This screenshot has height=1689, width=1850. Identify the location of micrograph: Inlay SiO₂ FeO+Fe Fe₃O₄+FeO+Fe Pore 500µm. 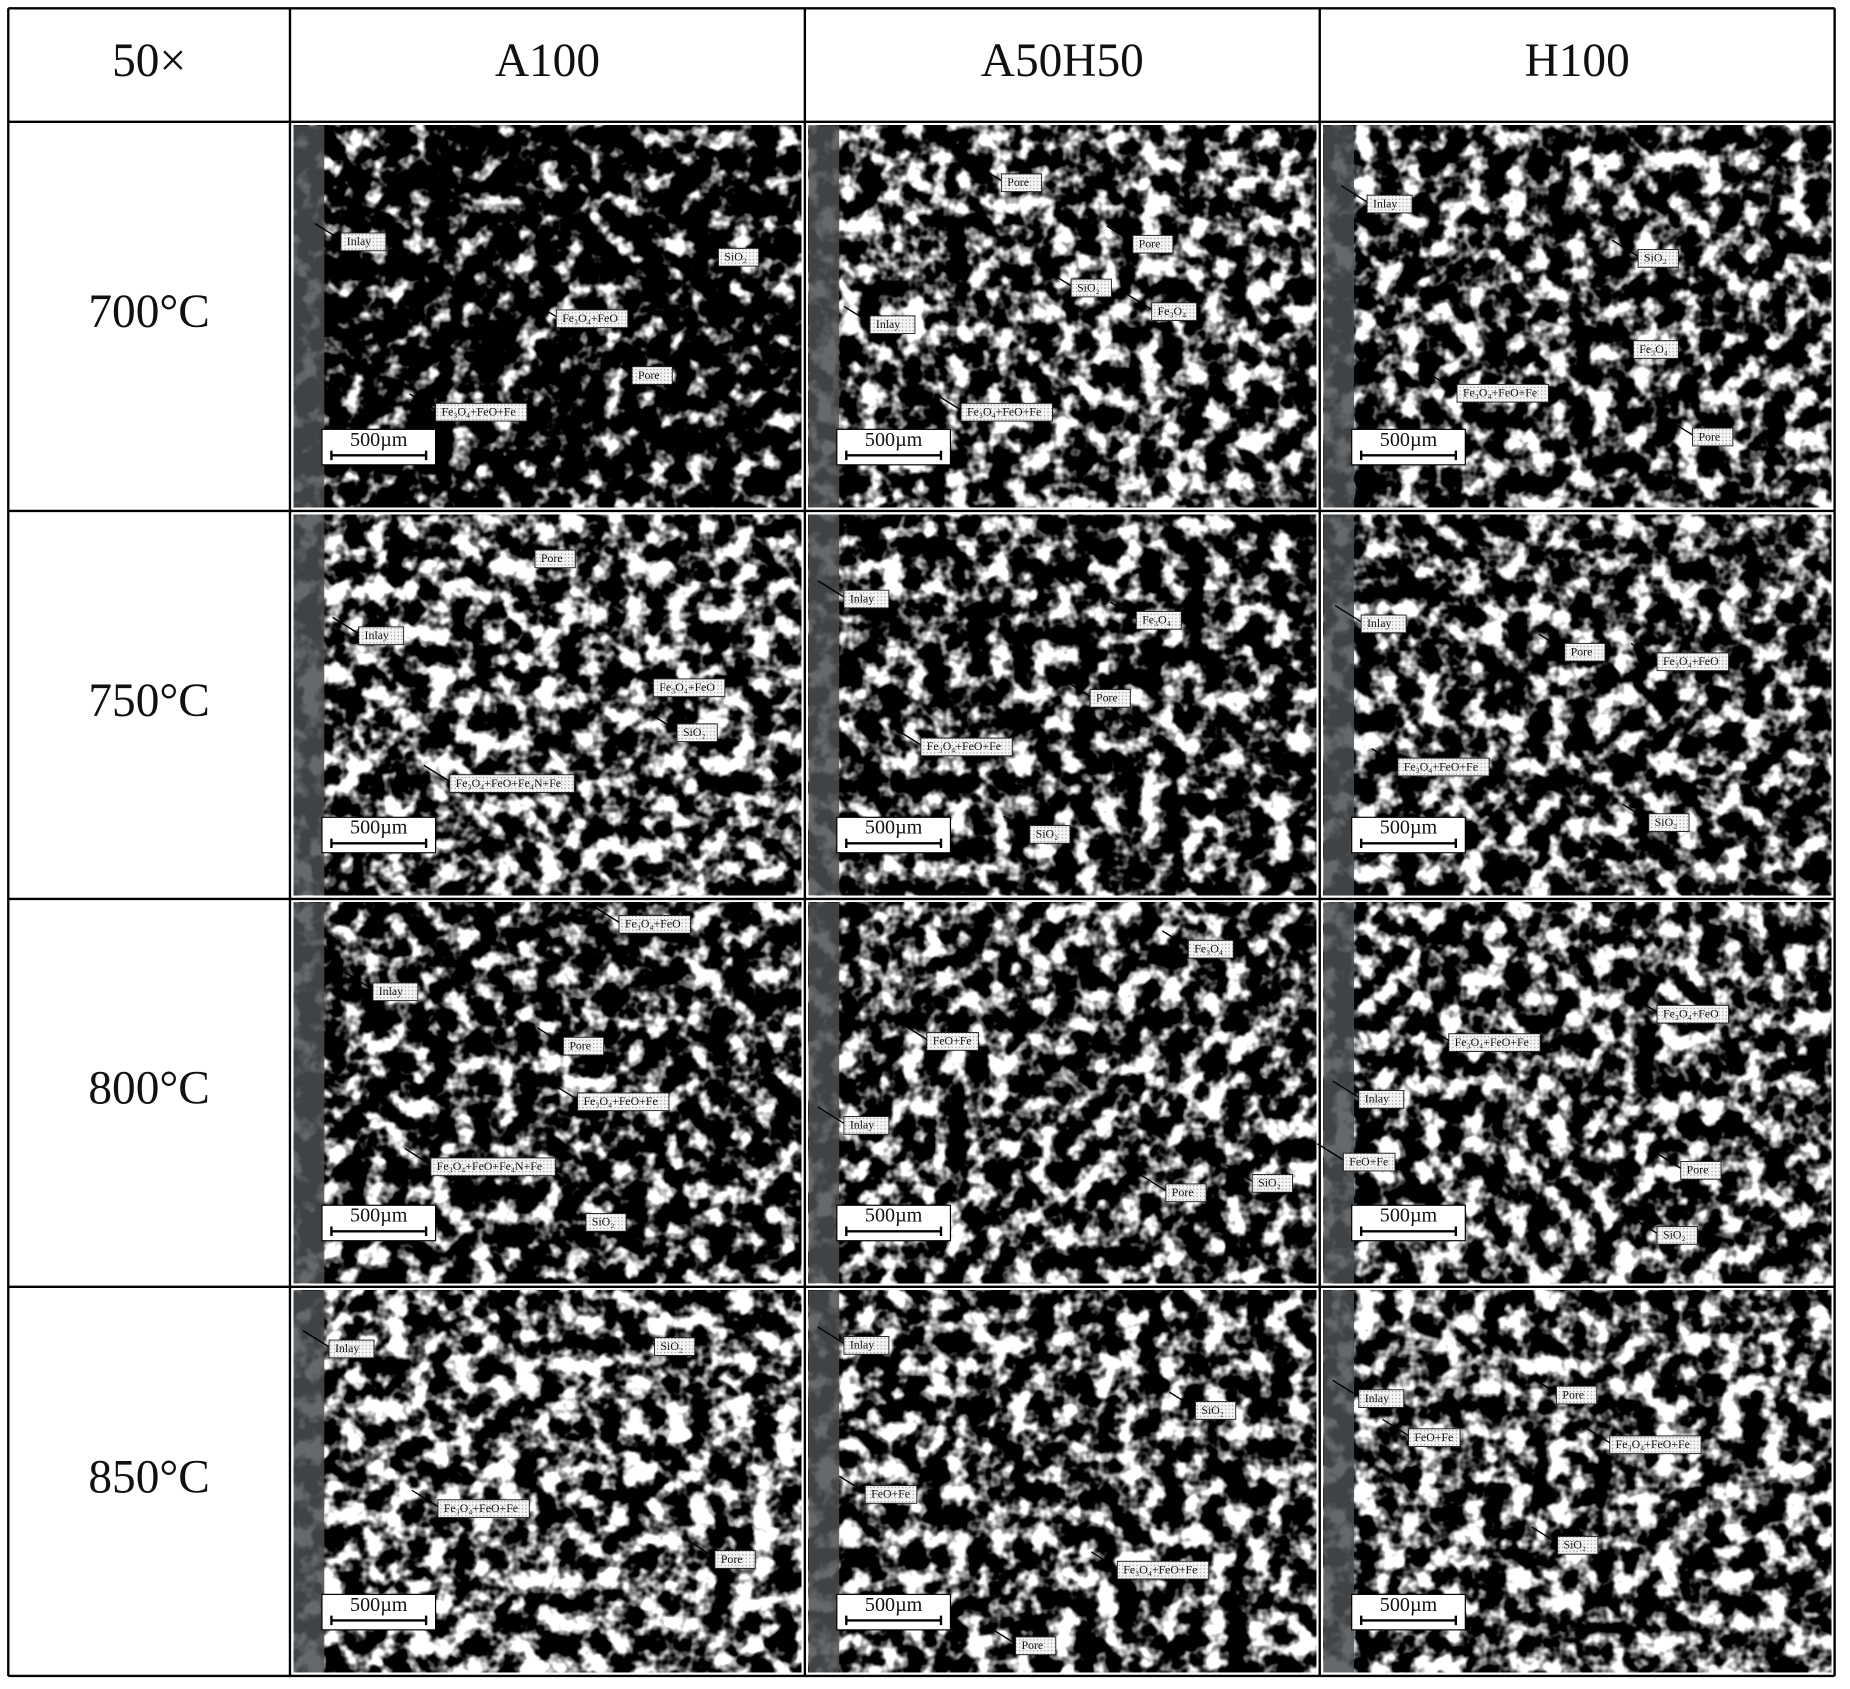
(1062, 1481).